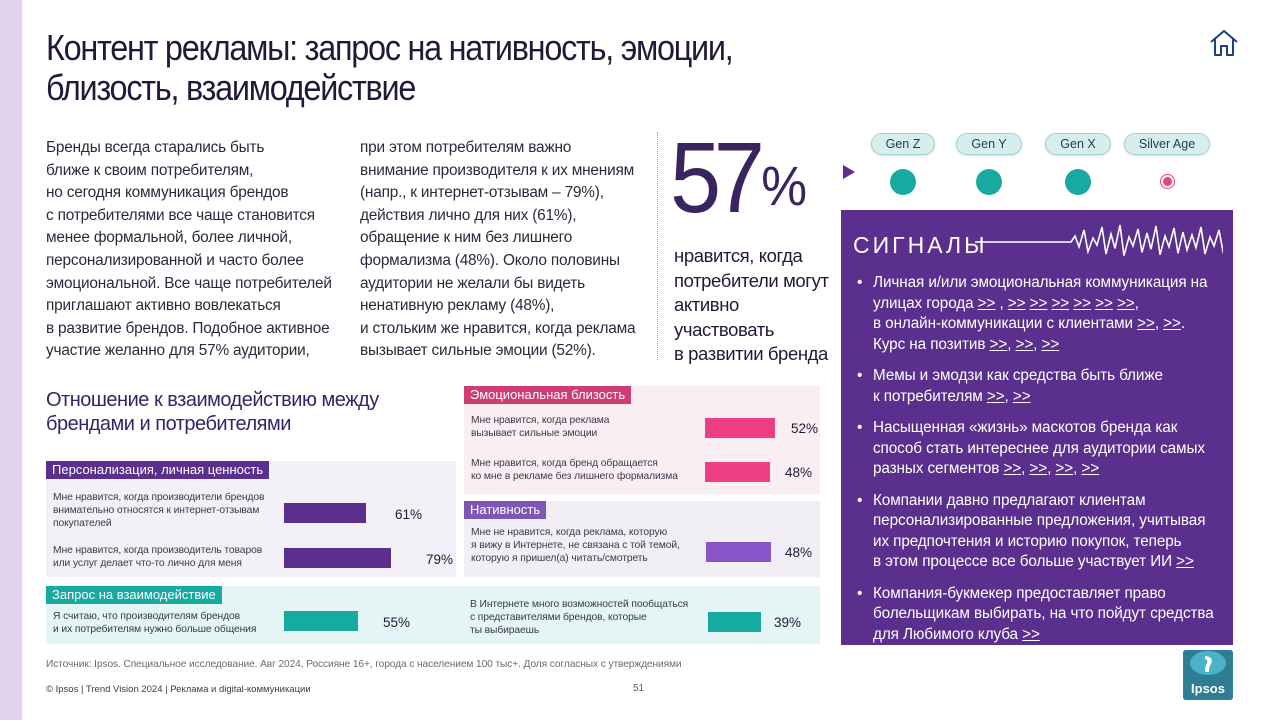 This screenshot has height=720, width=1280. Describe the element at coordinates (1167, 160) in the screenshot. I see `generation-silver-age: Silver Age` at that location.